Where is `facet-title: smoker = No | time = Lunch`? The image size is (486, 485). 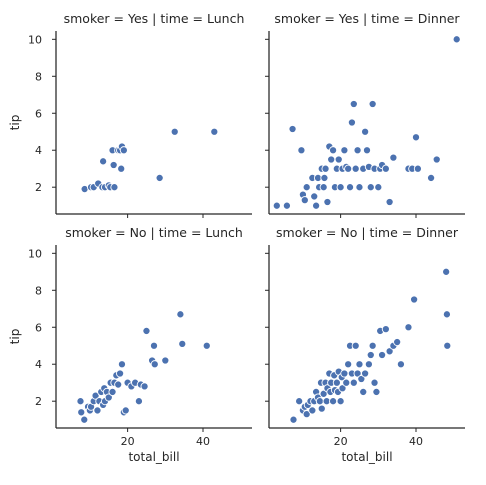 facet-title: smoker = No | time = Lunch is located at coordinates (154, 232).